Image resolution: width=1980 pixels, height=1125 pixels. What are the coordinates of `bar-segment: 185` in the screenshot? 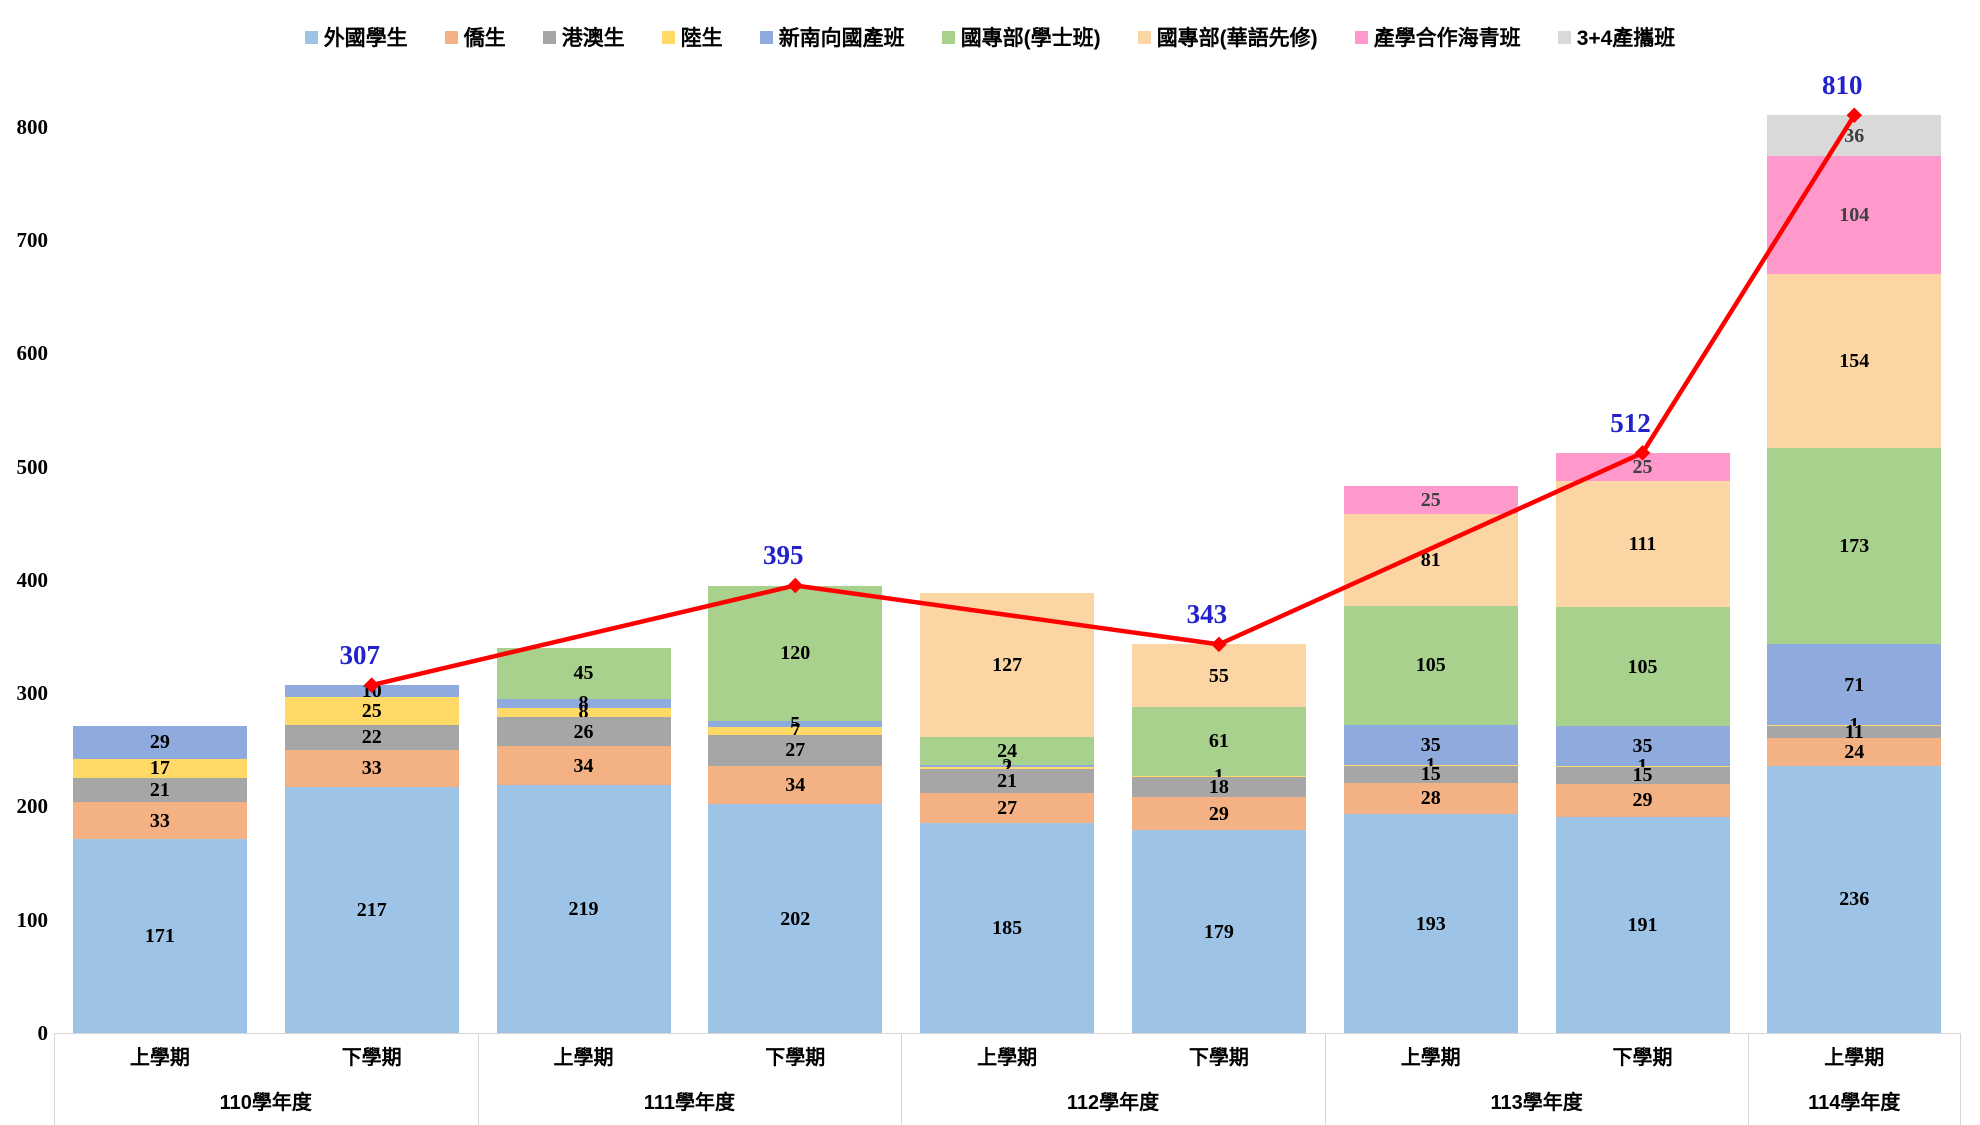 It's located at (1007, 928).